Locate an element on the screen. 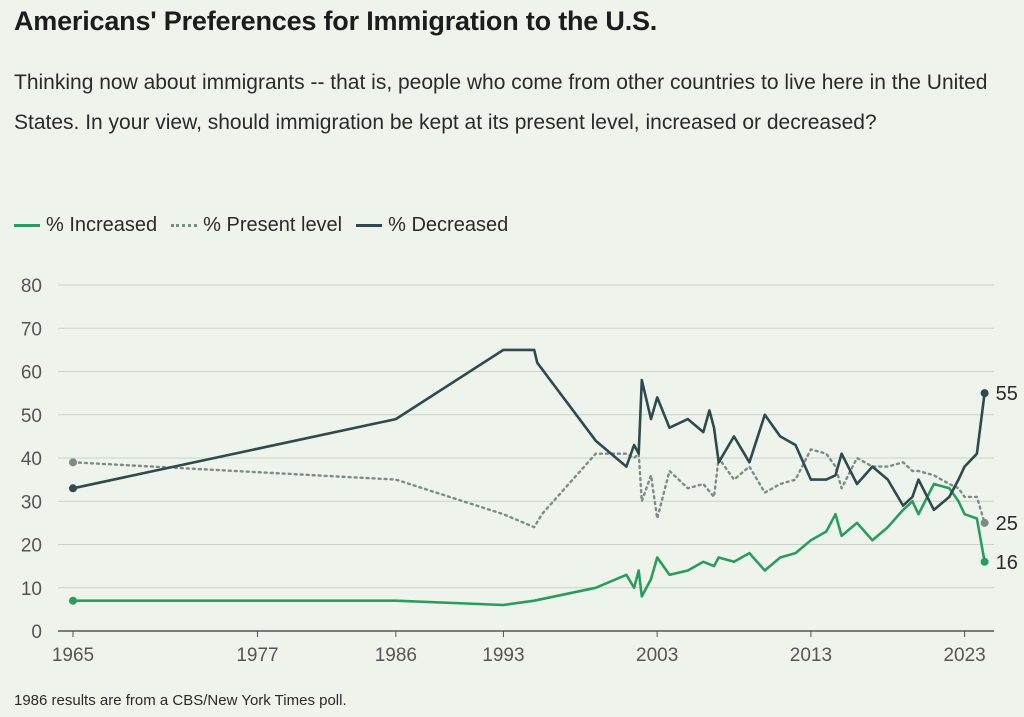 This screenshot has width=1024, height=717. legend-swatch-decreased is located at coordinates (369, 225).